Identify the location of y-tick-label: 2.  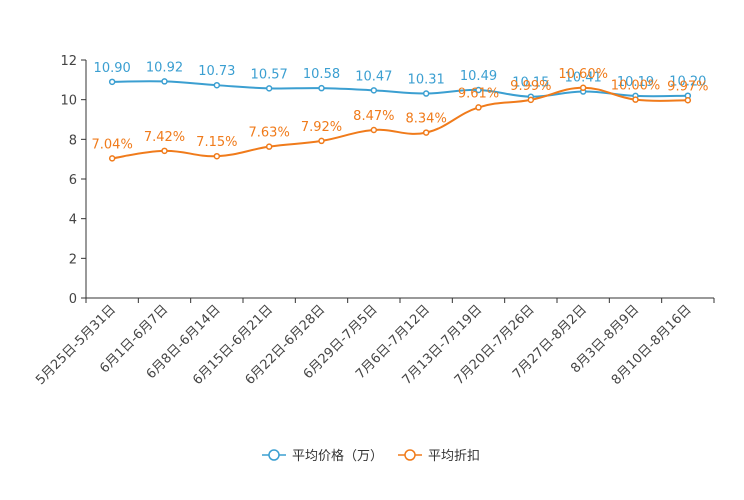
(73, 259).